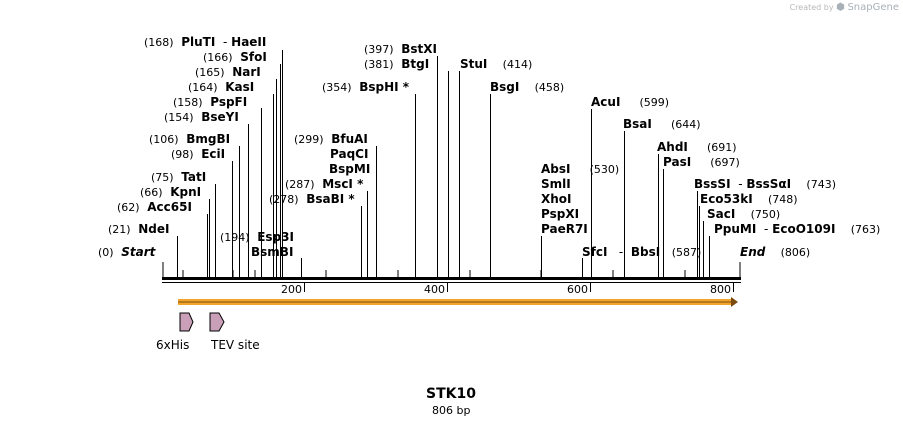  What do you see at coordinates (151, 192) in the screenshot?
I see `site-position: (66)` at bounding box center [151, 192].